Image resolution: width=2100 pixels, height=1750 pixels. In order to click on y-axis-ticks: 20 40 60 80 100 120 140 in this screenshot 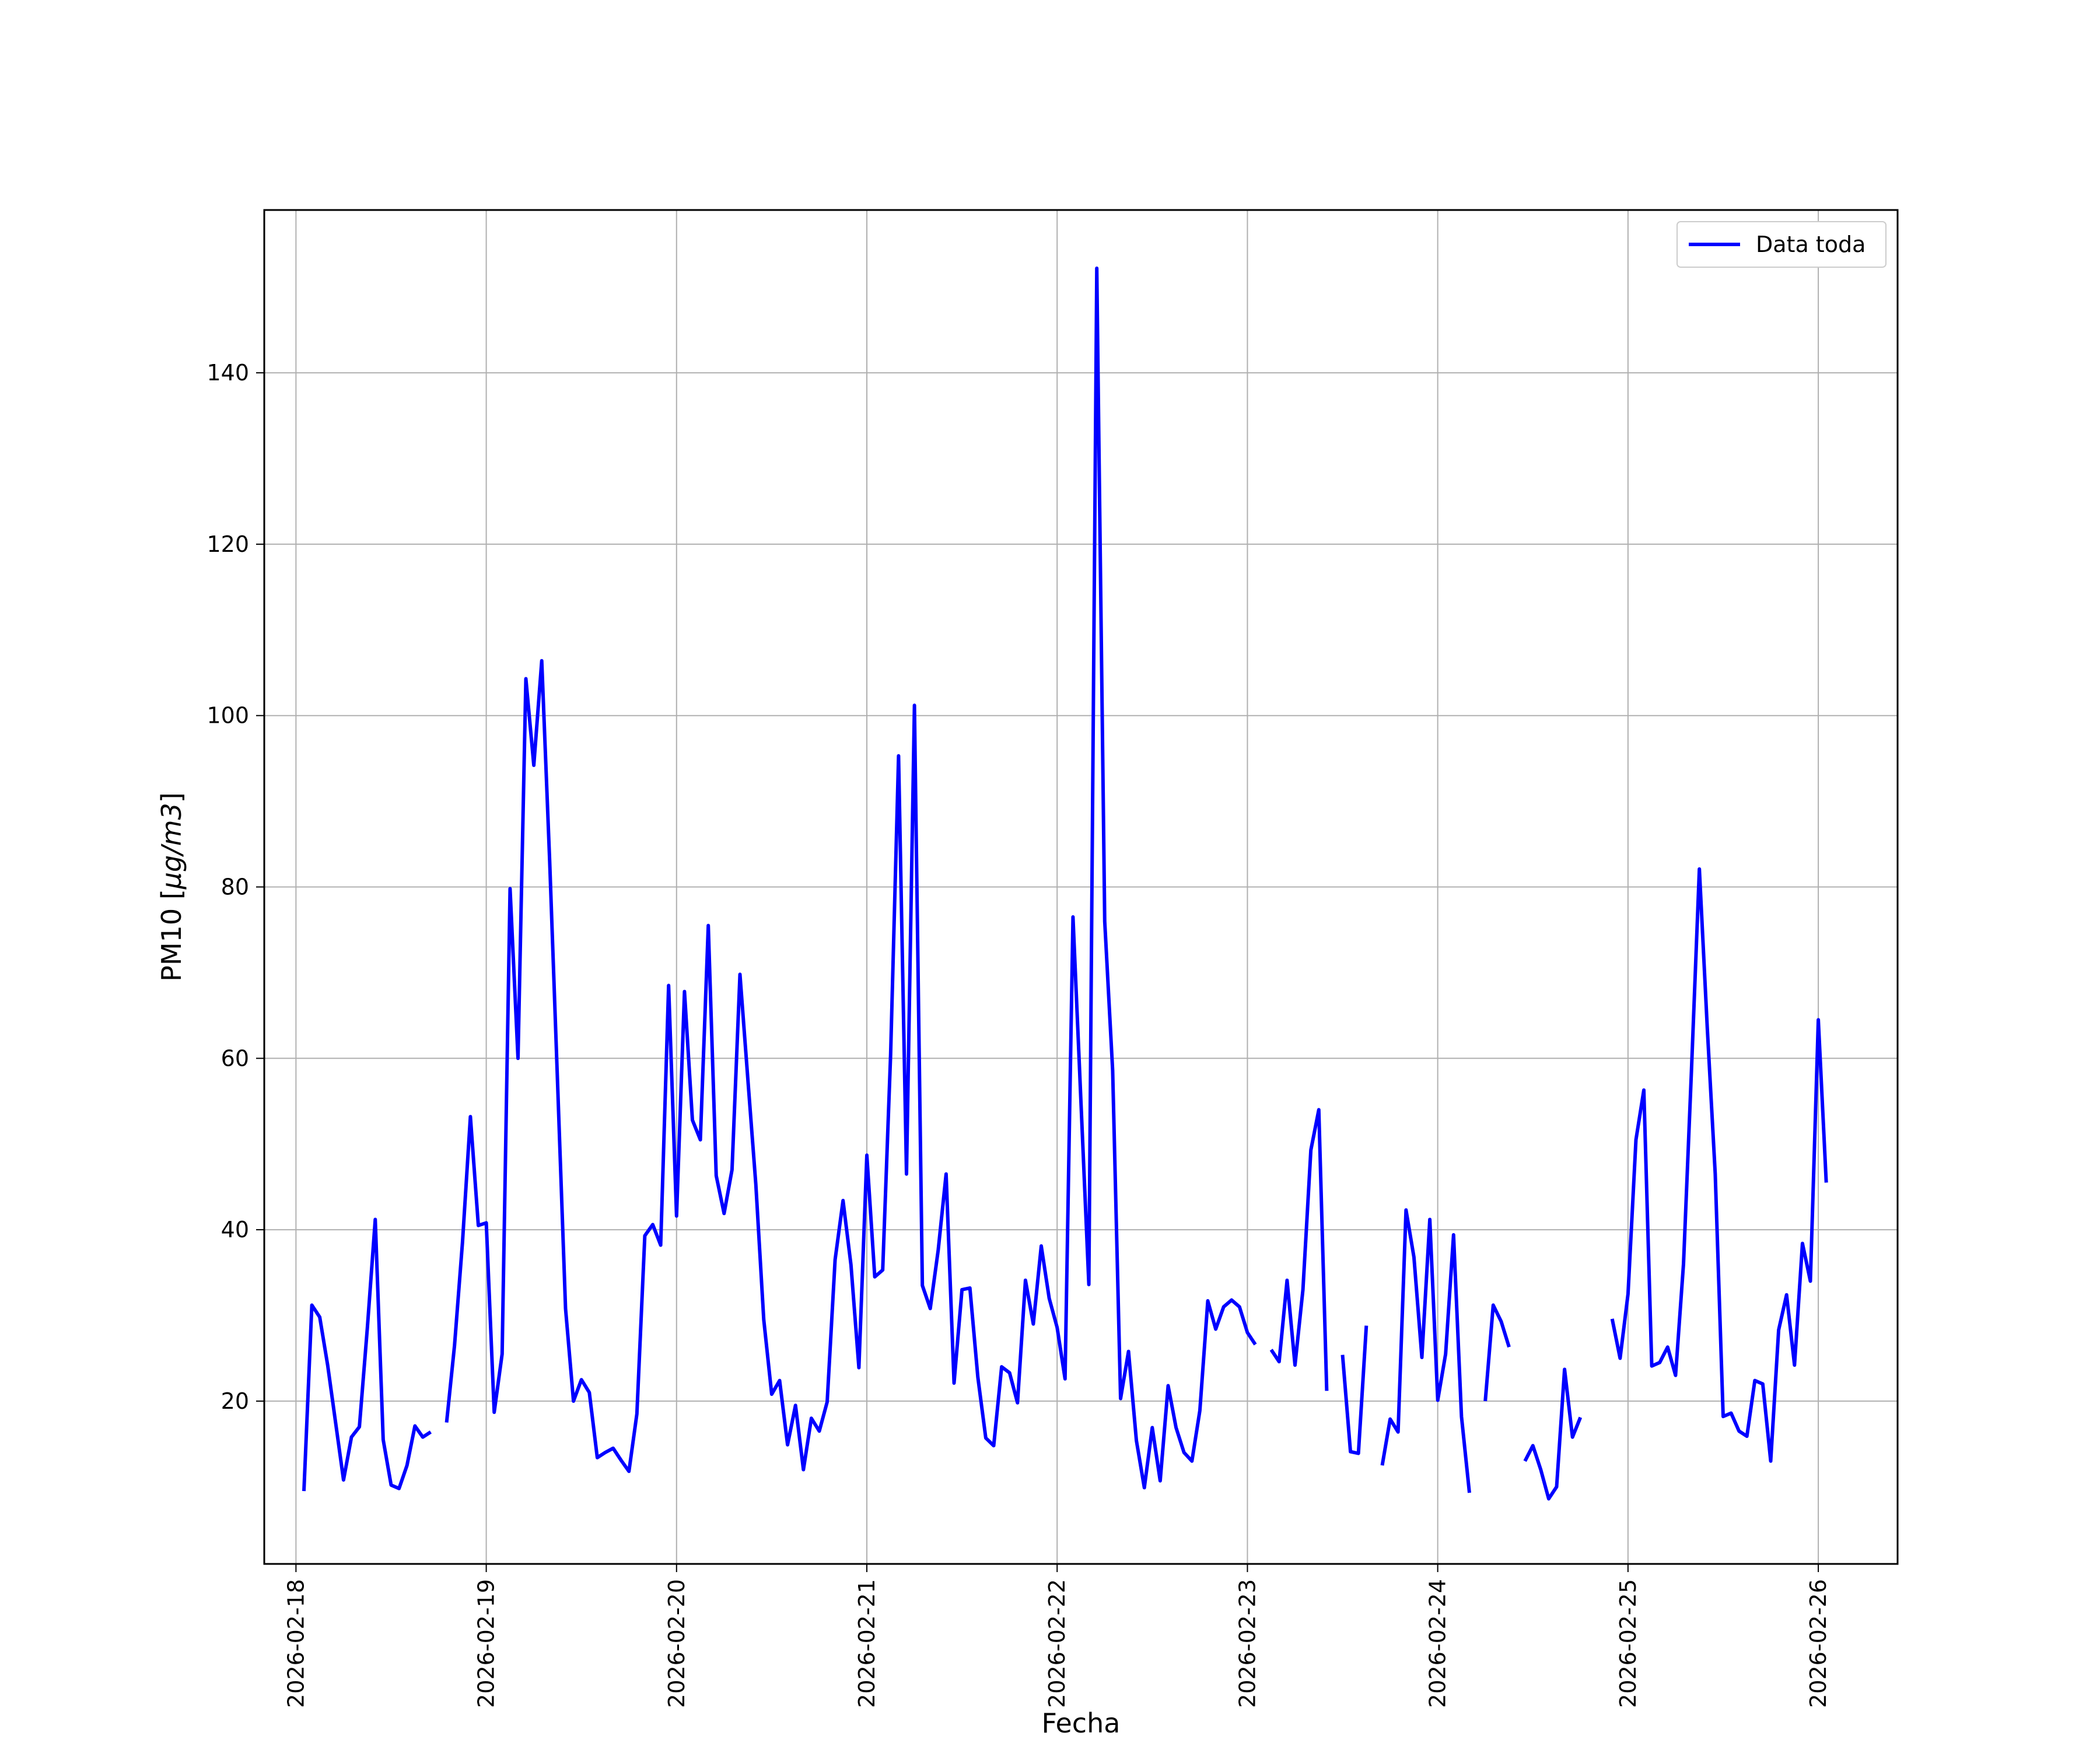, I will do `click(235, 887)`.